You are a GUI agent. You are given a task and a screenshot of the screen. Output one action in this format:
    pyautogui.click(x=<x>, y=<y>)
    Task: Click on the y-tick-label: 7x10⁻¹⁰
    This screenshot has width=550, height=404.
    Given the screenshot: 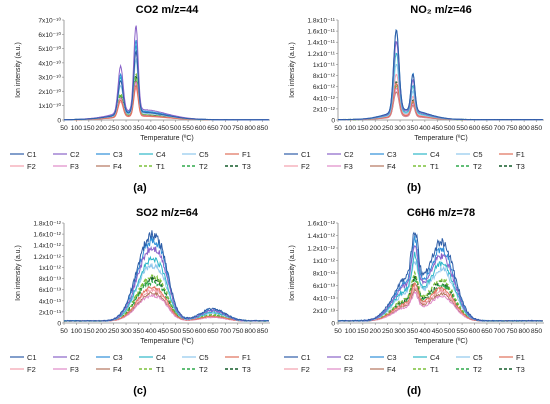 What is the action you would take?
    pyautogui.click(x=49, y=21)
    